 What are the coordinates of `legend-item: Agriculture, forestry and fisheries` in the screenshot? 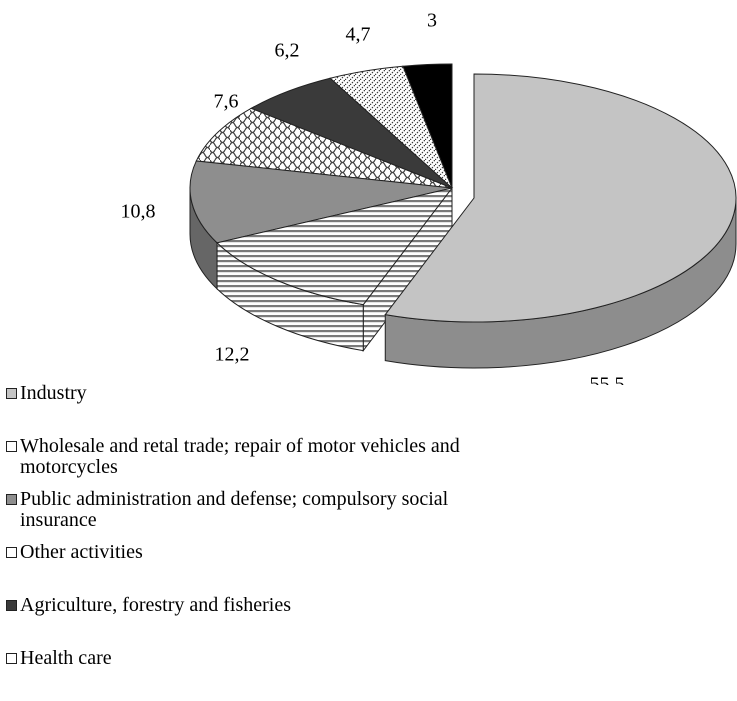 It's located at (266, 605).